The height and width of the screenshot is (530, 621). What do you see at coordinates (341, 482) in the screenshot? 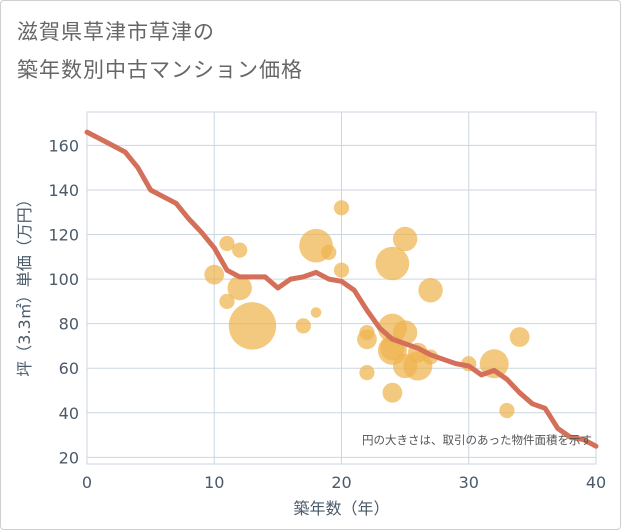
I see `x-tick-label: 20` at bounding box center [341, 482].